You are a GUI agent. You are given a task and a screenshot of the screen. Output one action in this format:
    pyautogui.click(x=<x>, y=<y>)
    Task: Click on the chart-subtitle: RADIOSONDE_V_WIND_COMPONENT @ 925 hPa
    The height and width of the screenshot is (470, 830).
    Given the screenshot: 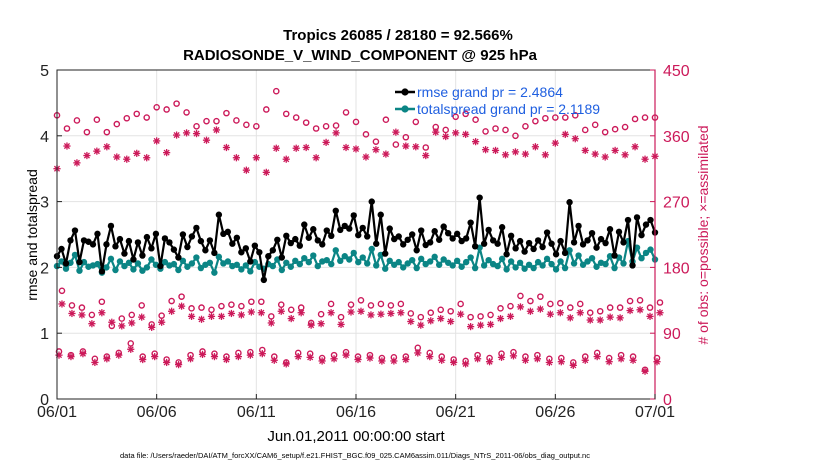 What is the action you would take?
    pyautogui.click(x=360, y=55)
    